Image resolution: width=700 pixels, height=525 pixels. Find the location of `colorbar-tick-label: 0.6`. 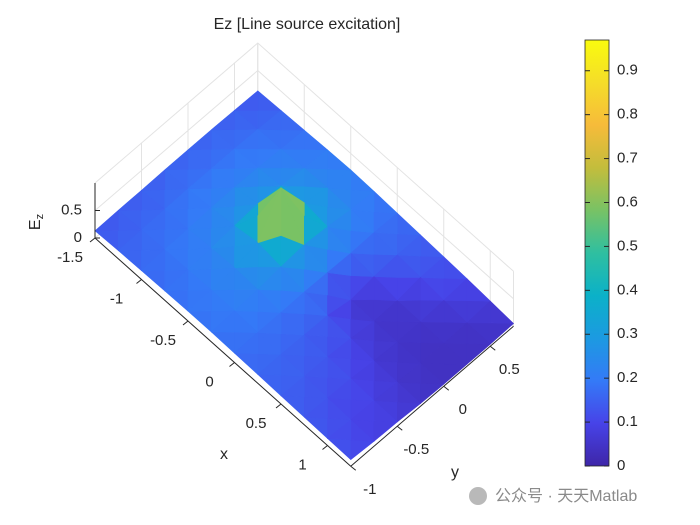

colorbar-tick-label: 0.6 is located at coordinates (627, 201).